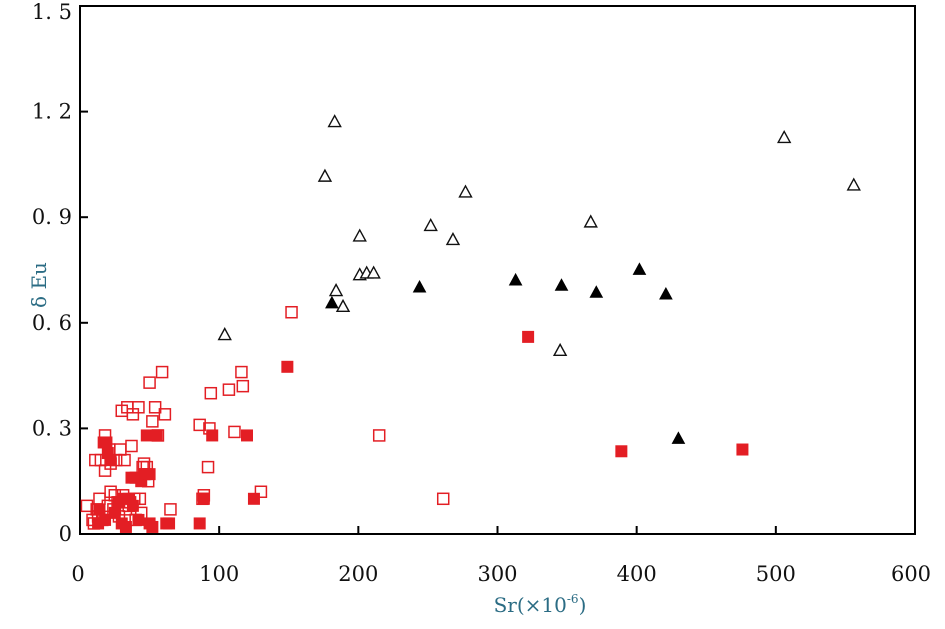 This screenshot has width=945, height=629. Describe the element at coordinates (501, 556) in the screenshot. I see `x-axis-ticks: 0 100 200 300 400 500 600` at that location.